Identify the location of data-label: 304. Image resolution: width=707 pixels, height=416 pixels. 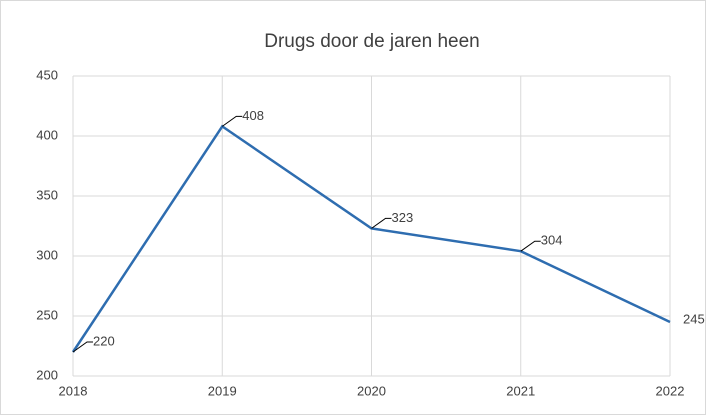
(552, 240).